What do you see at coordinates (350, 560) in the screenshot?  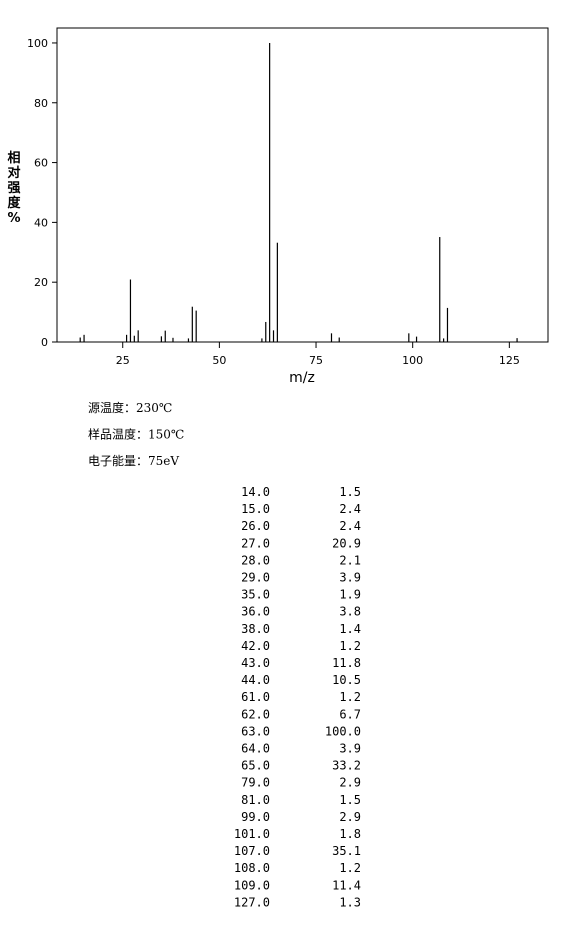 I see `table-intensity: 2.1` at bounding box center [350, 560].